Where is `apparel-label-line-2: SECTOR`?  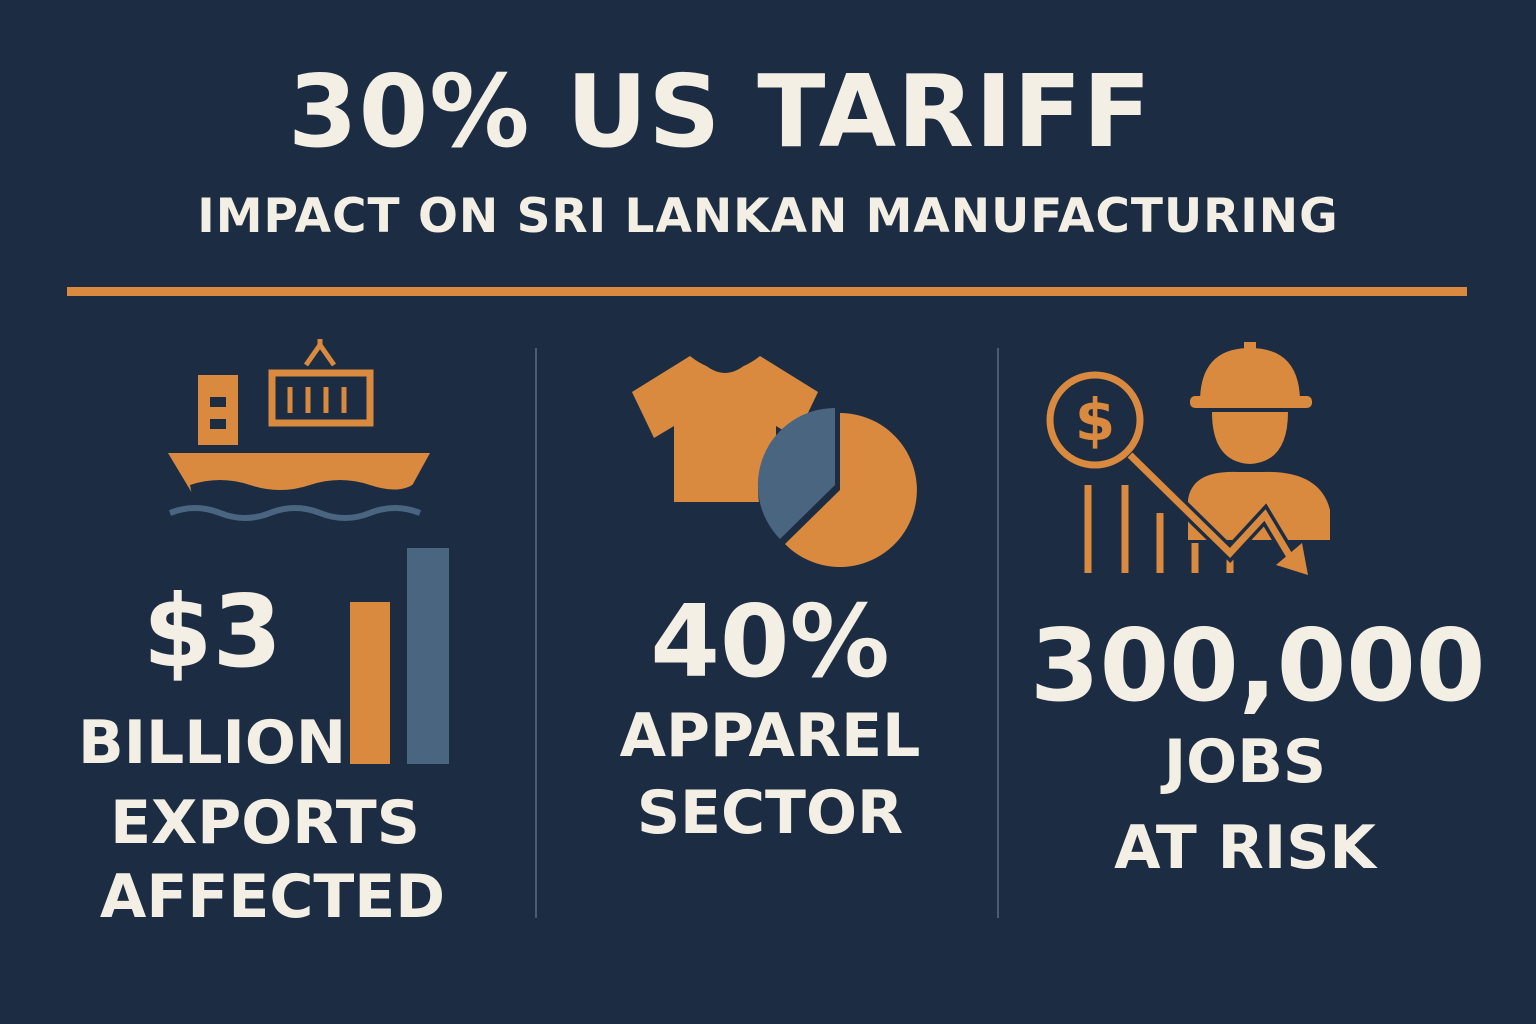
apparel-label-line-2: SECTOR is located at coordinates (770, 813).